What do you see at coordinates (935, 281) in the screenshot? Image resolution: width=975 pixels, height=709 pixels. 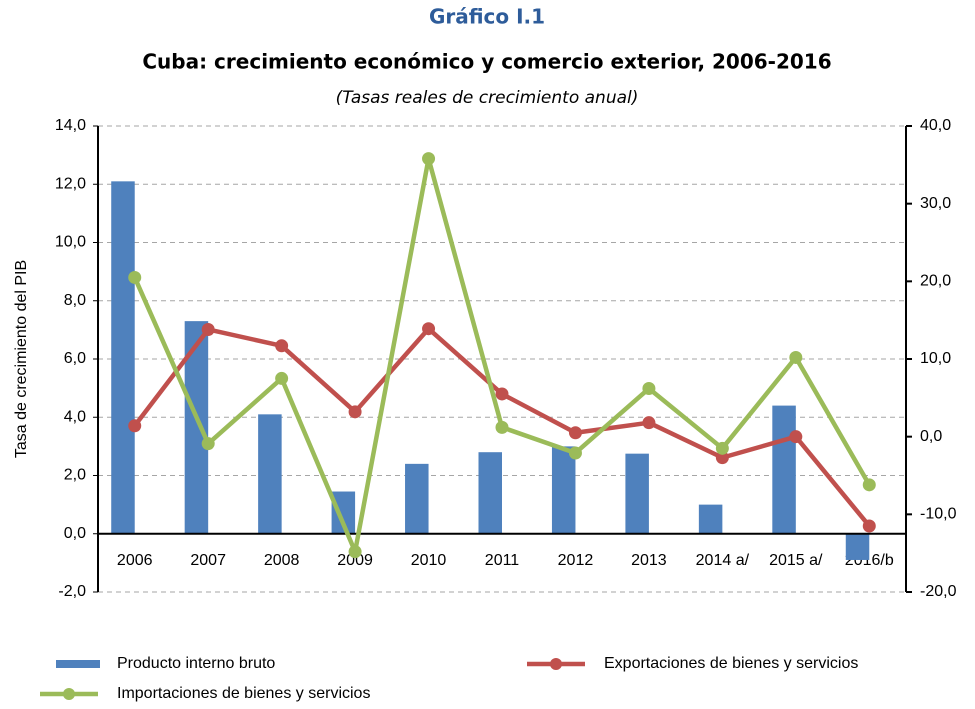 I see `y2-tick-label: 20,0` at bounding box center [935, 281].